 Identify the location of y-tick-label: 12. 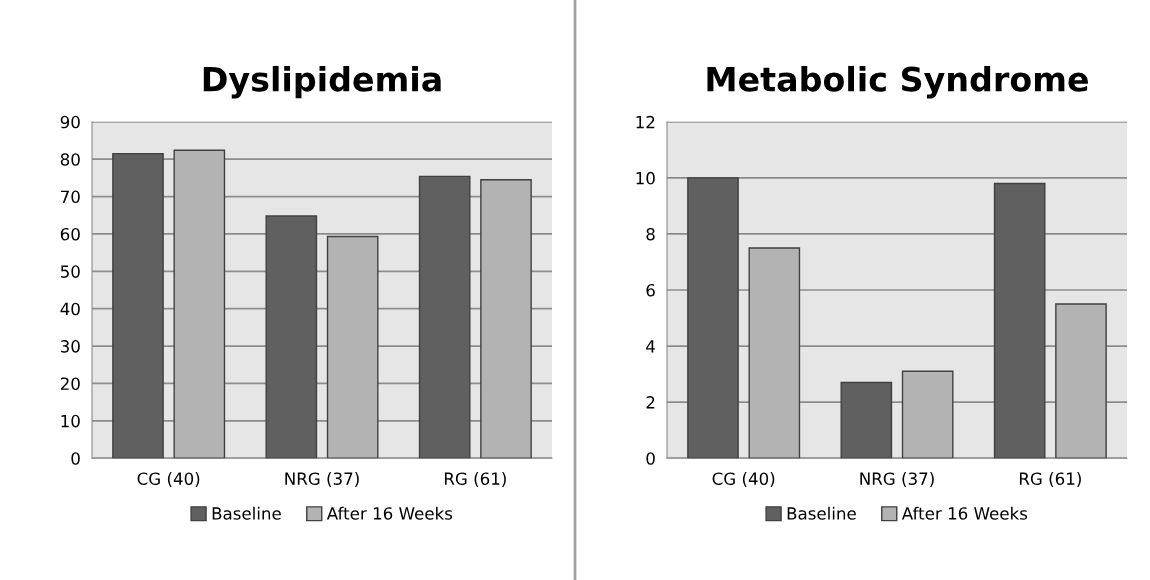
(645, 122).